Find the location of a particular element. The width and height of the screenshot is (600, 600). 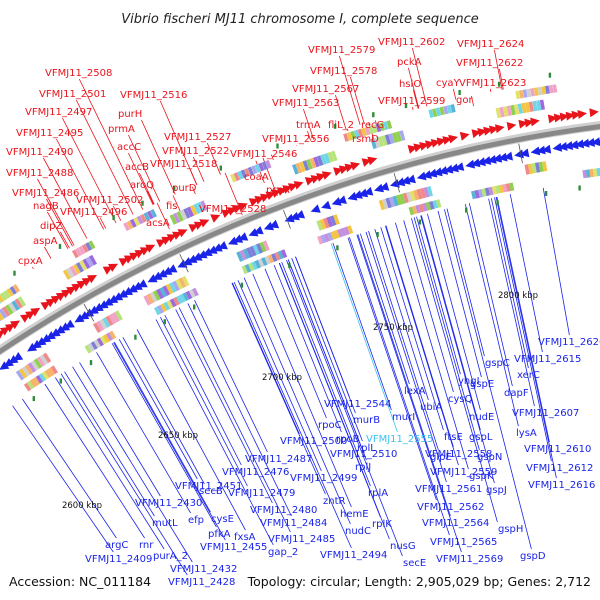

gene-label-fwd-23: VFMJ11_2496 is located at coordinates (93, 212).